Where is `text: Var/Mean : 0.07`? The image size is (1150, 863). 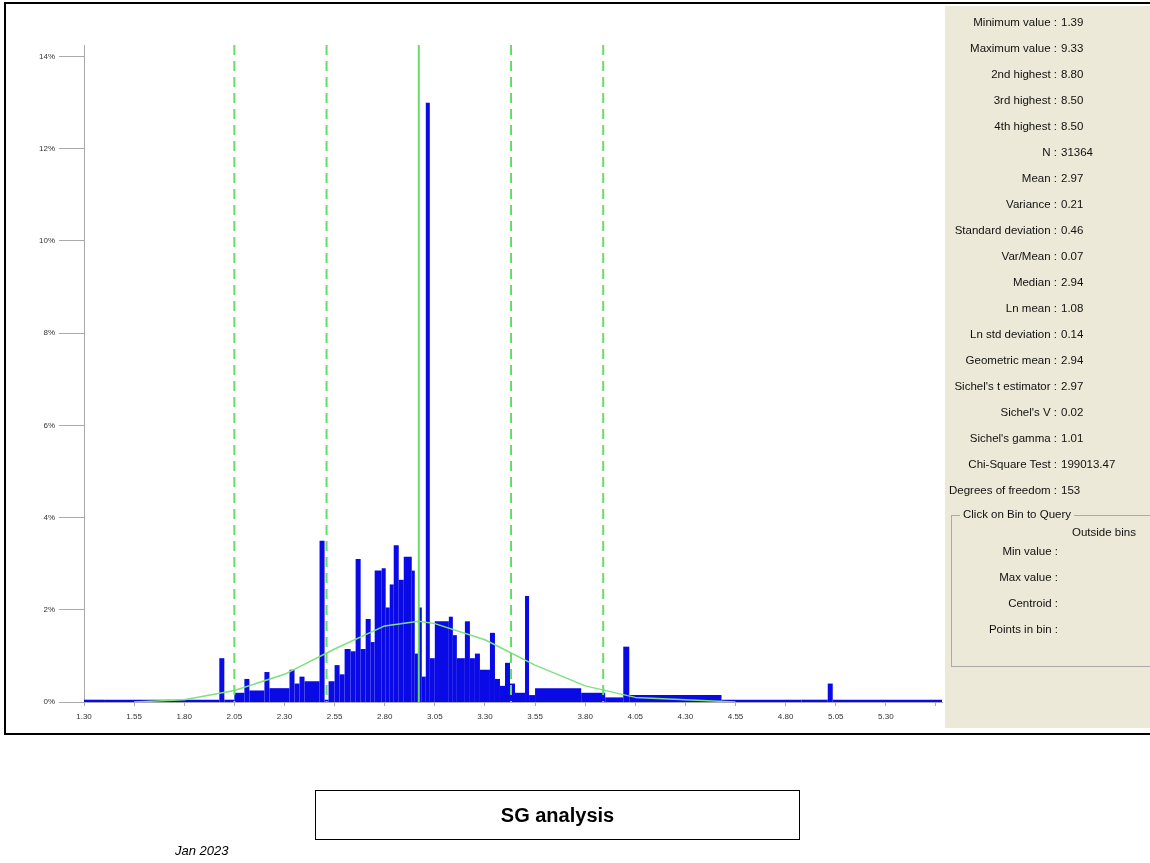
text: Var/Mean : 0.07 is located at coordinates (1042, 256).